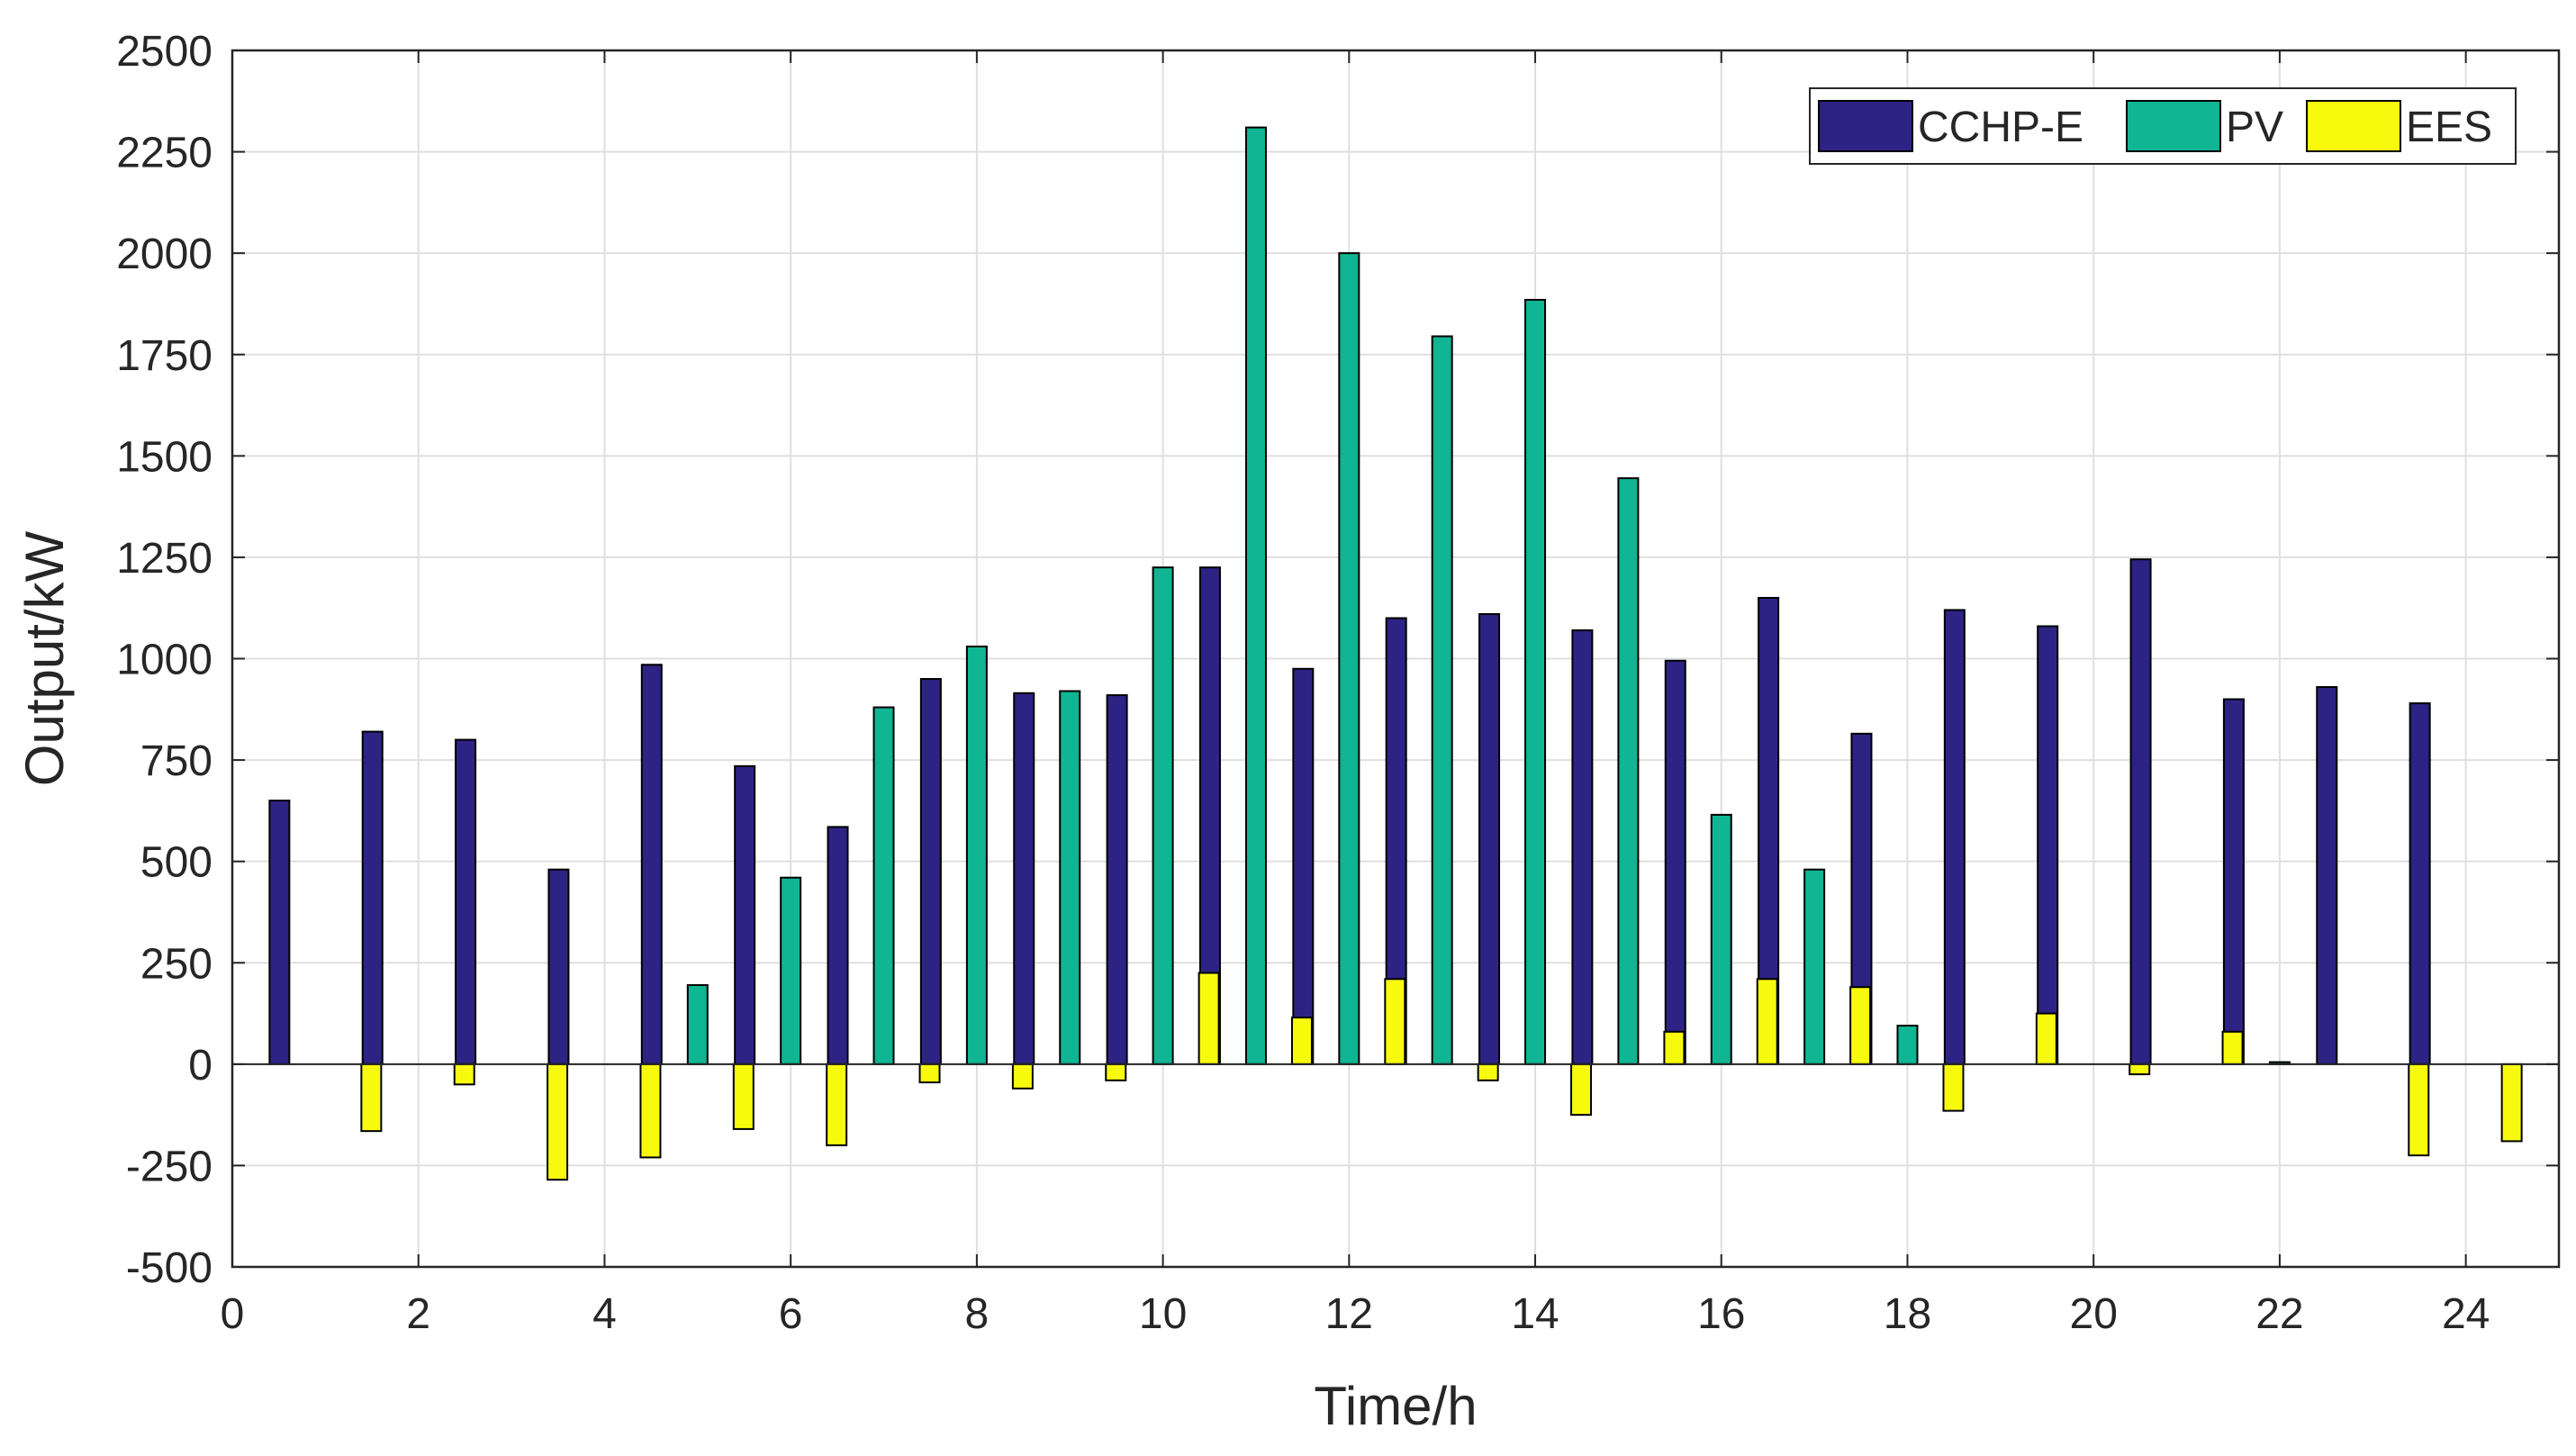 The height and width of the screenshot is (1456, 2576). I want to click on y-tick-label: 1250, so click(164, 559).